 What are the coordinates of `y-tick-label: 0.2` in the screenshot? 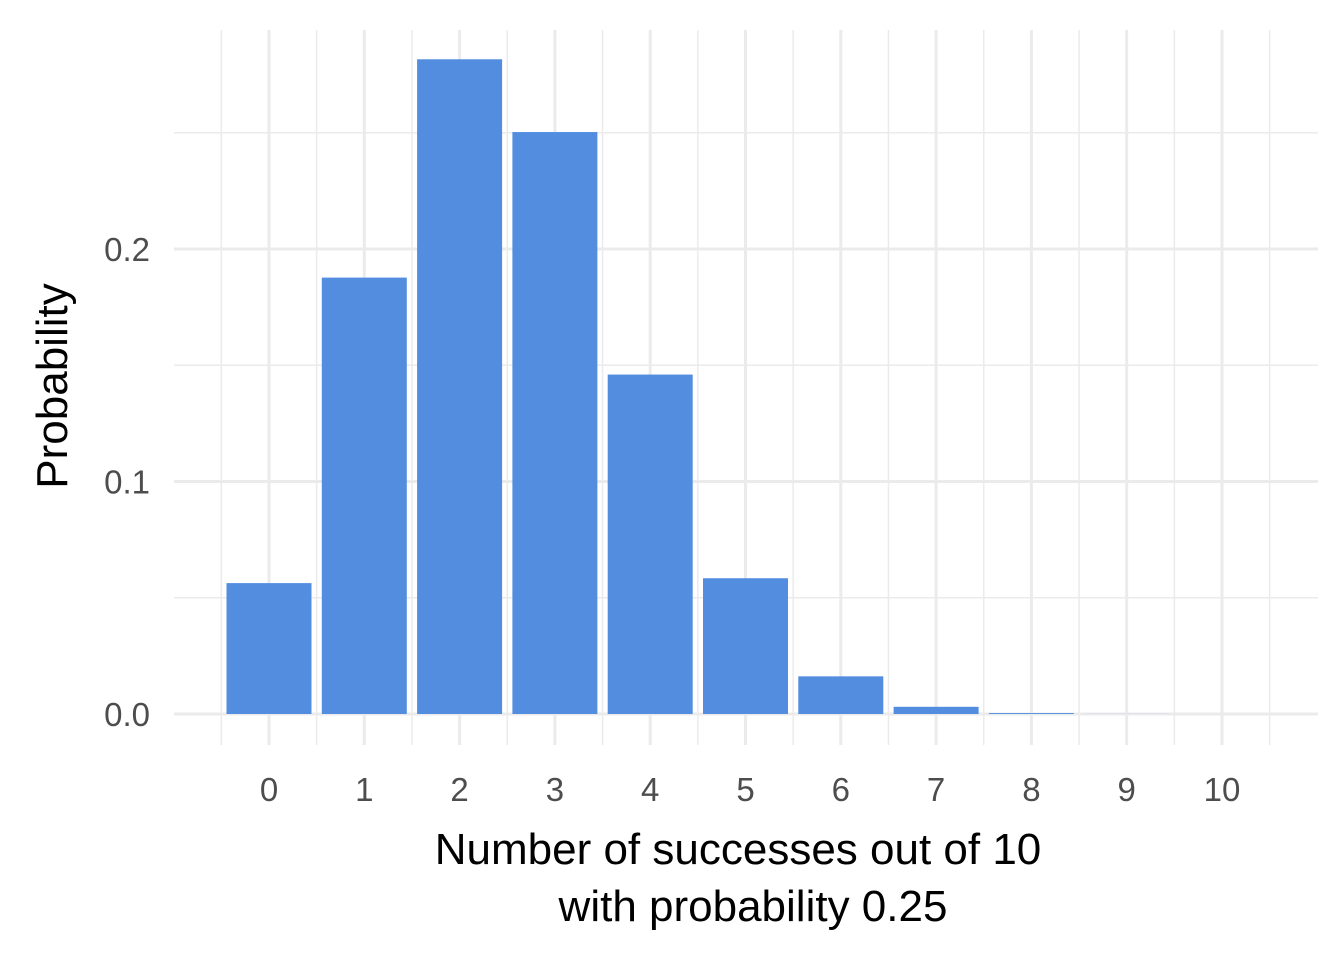 It's located at (127, 249).